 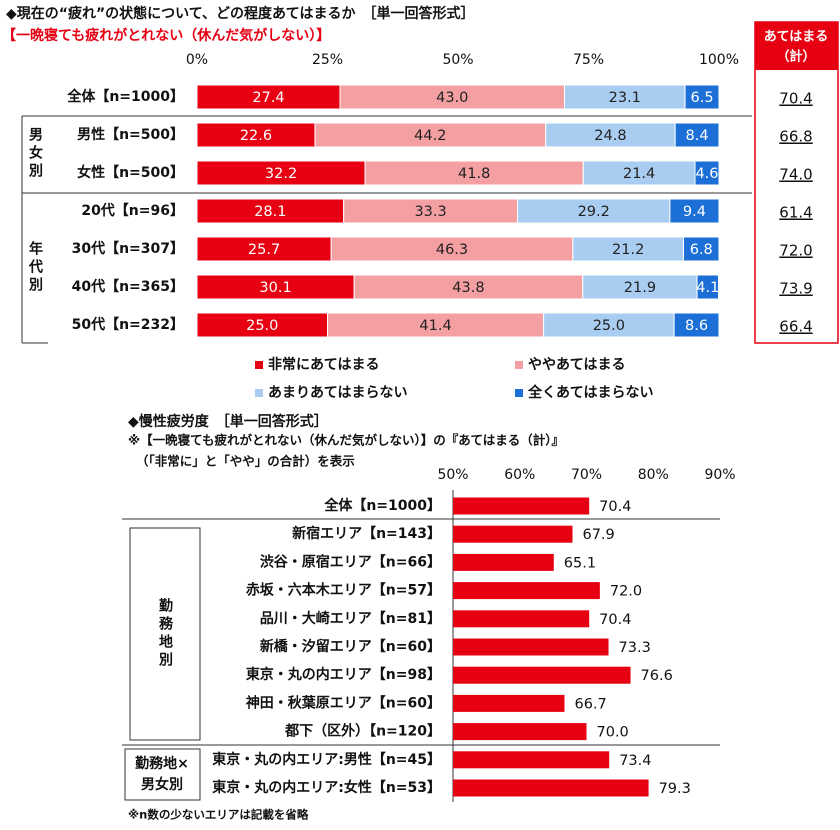 I want to click on total-label: 72.0, so click(x=795, y=251).